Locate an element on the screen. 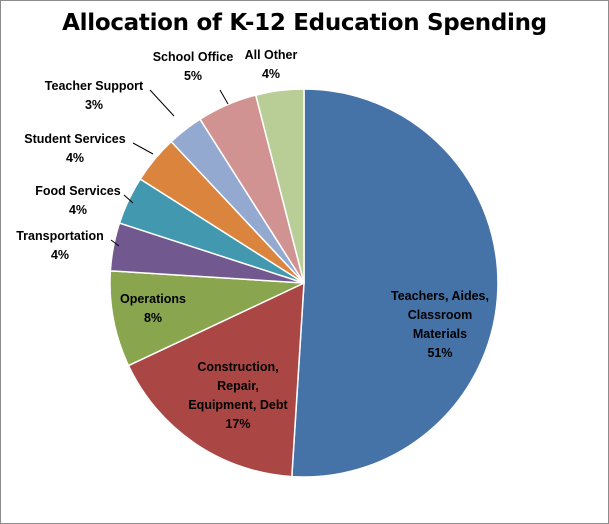 This screenshot has height=524, width=609. slice-value-label: 51% is located at coordinates (439, 353).